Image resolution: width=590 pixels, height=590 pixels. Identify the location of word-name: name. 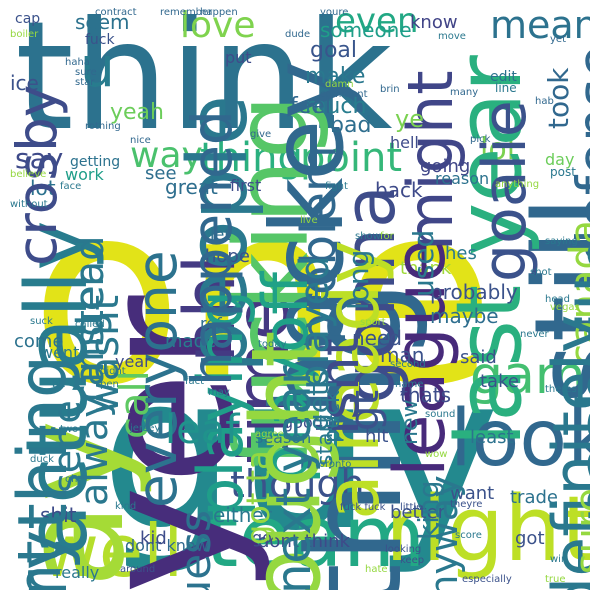
(409, 384).